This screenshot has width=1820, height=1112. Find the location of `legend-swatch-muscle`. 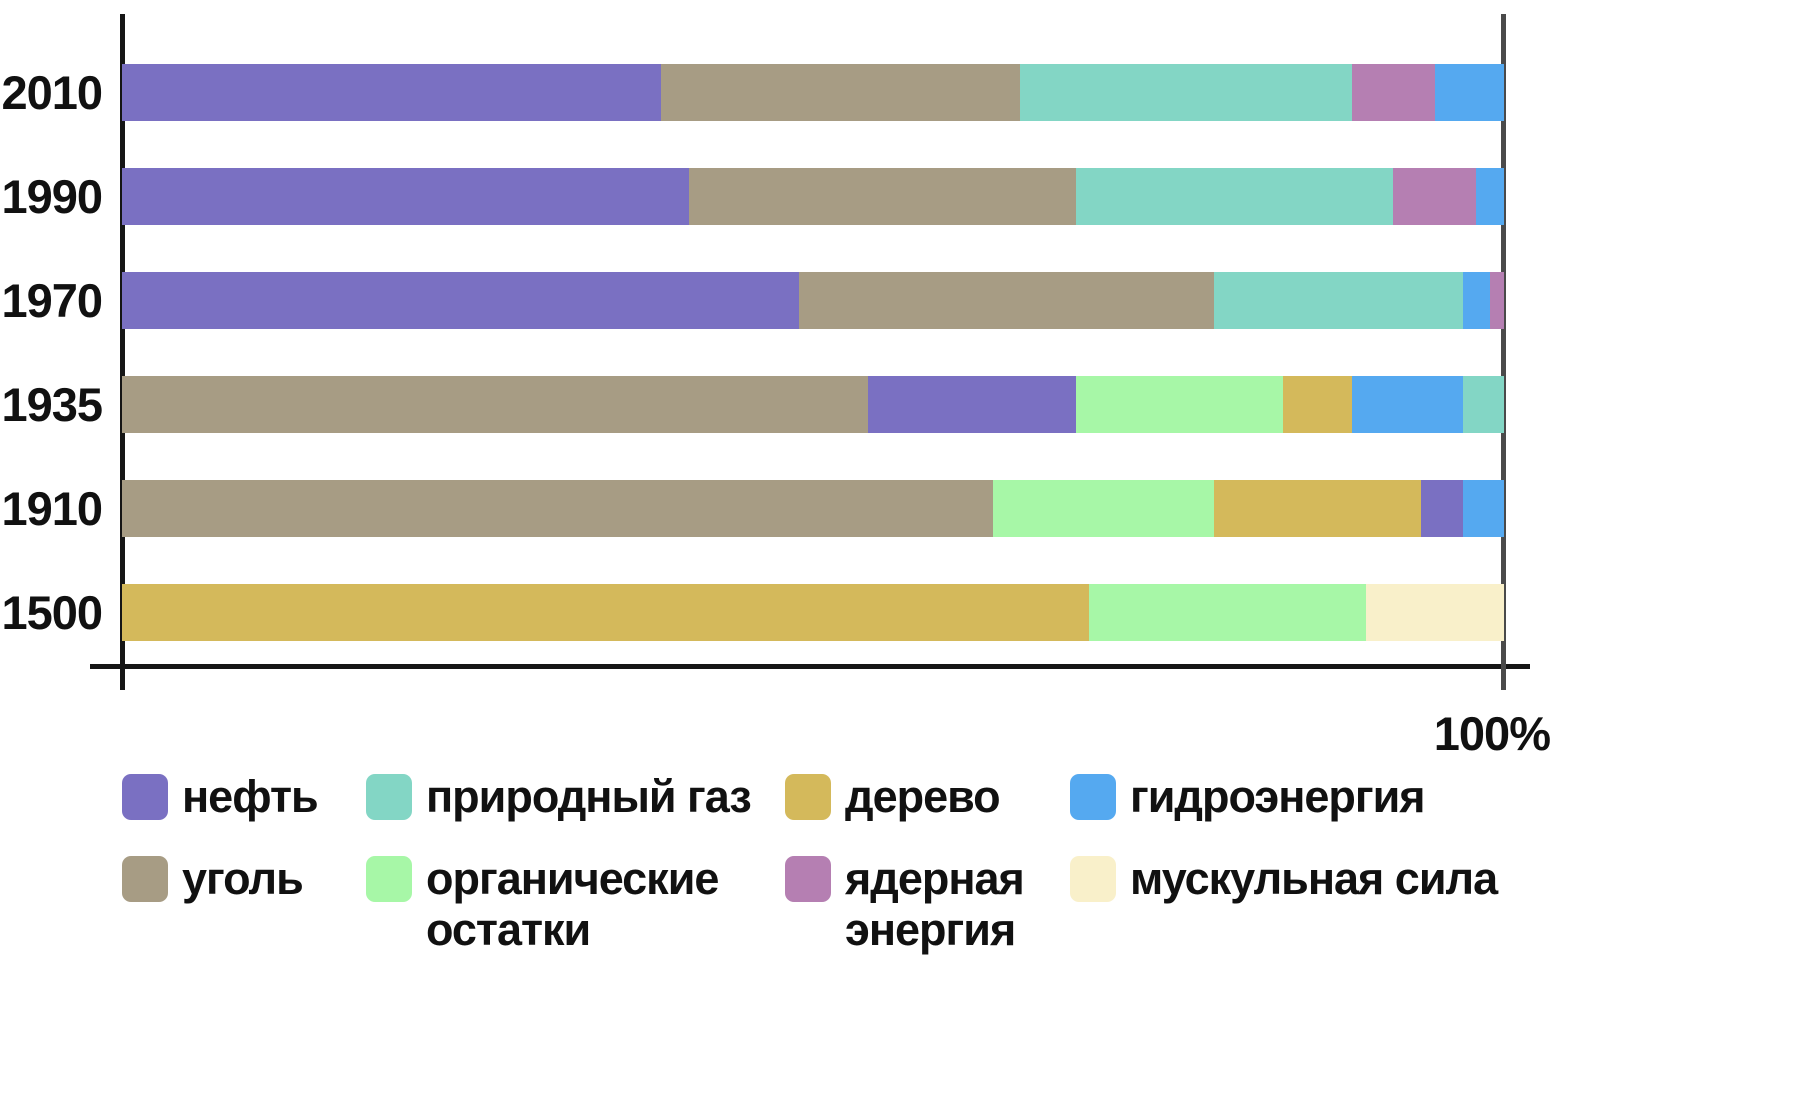

legend-swatch-muscle is located at coordinates (1093, 879).